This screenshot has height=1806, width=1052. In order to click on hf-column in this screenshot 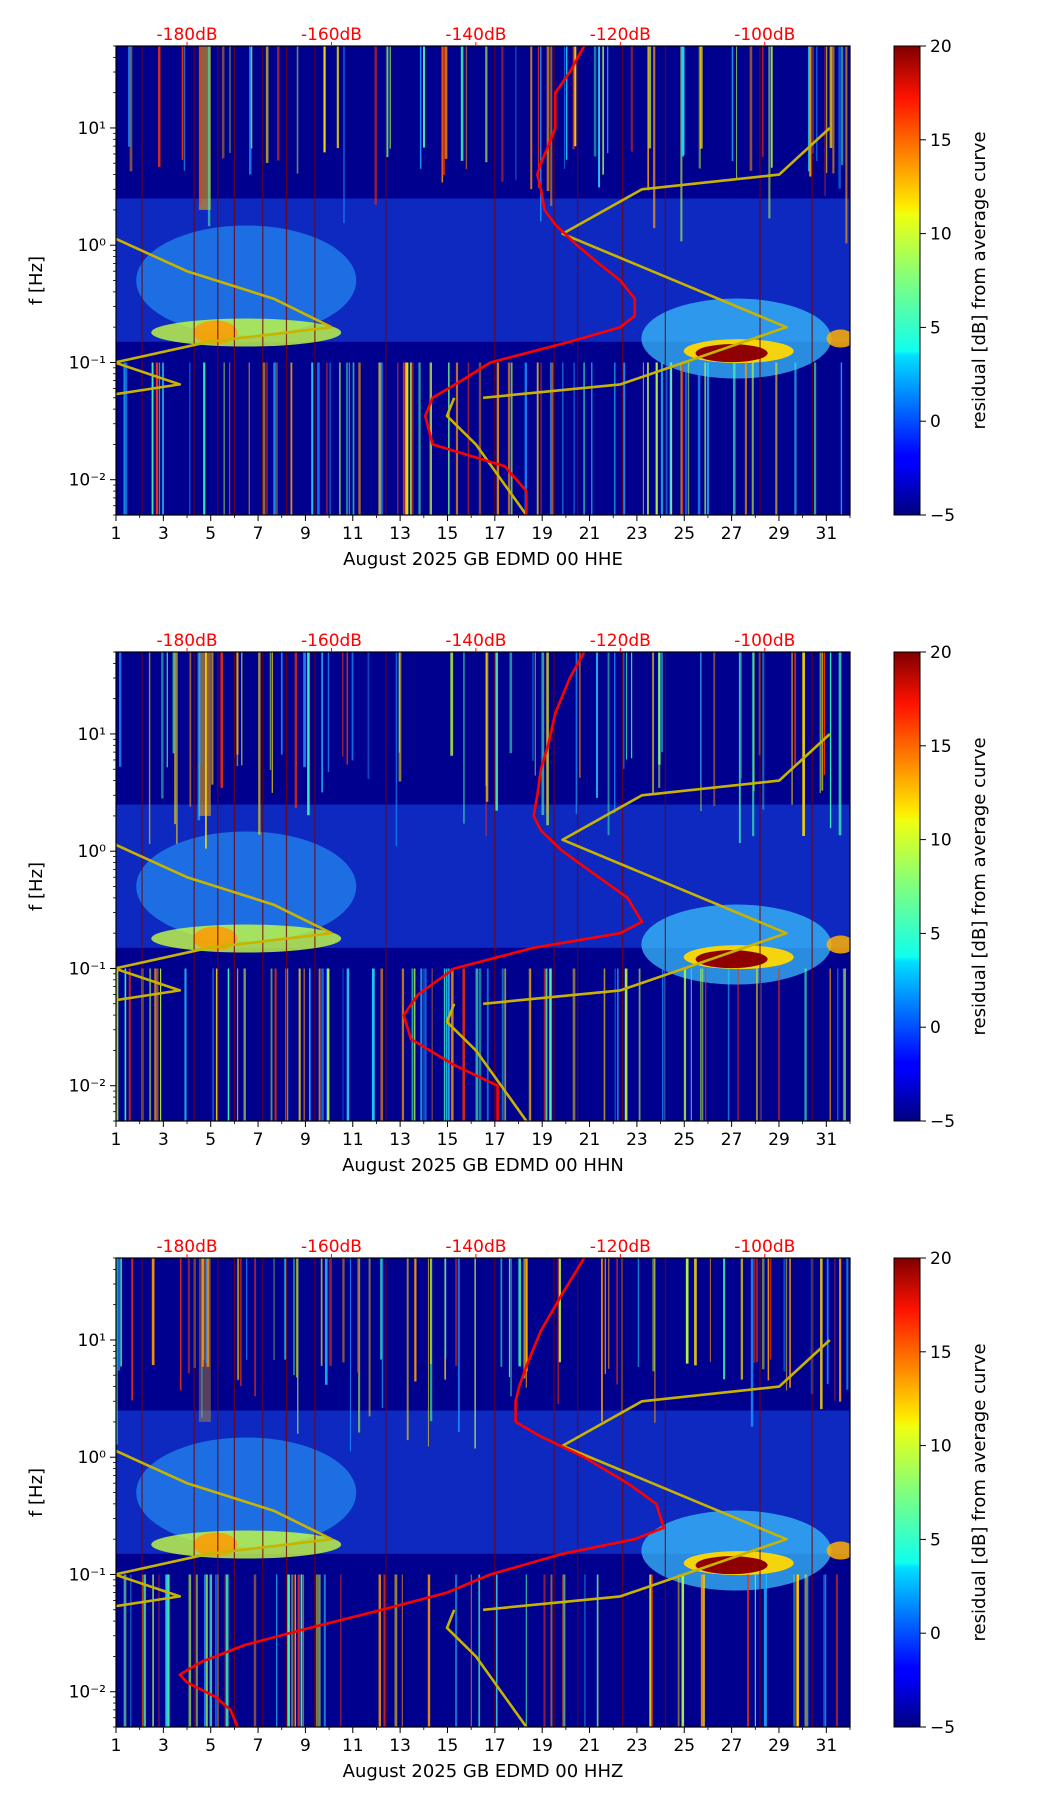, I will do `click(204, 734)`.